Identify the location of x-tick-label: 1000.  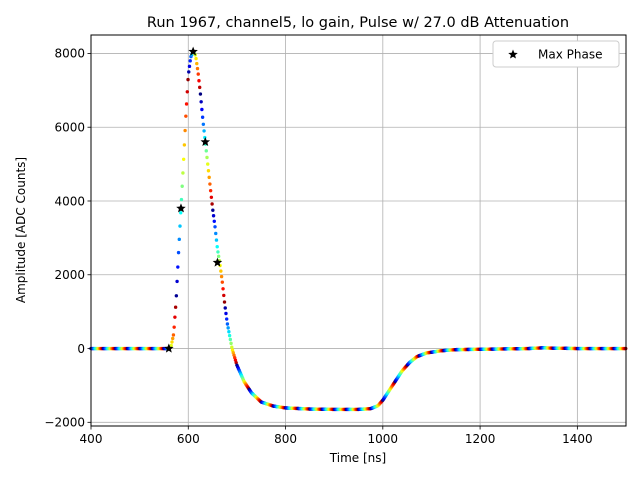
(383, 439).